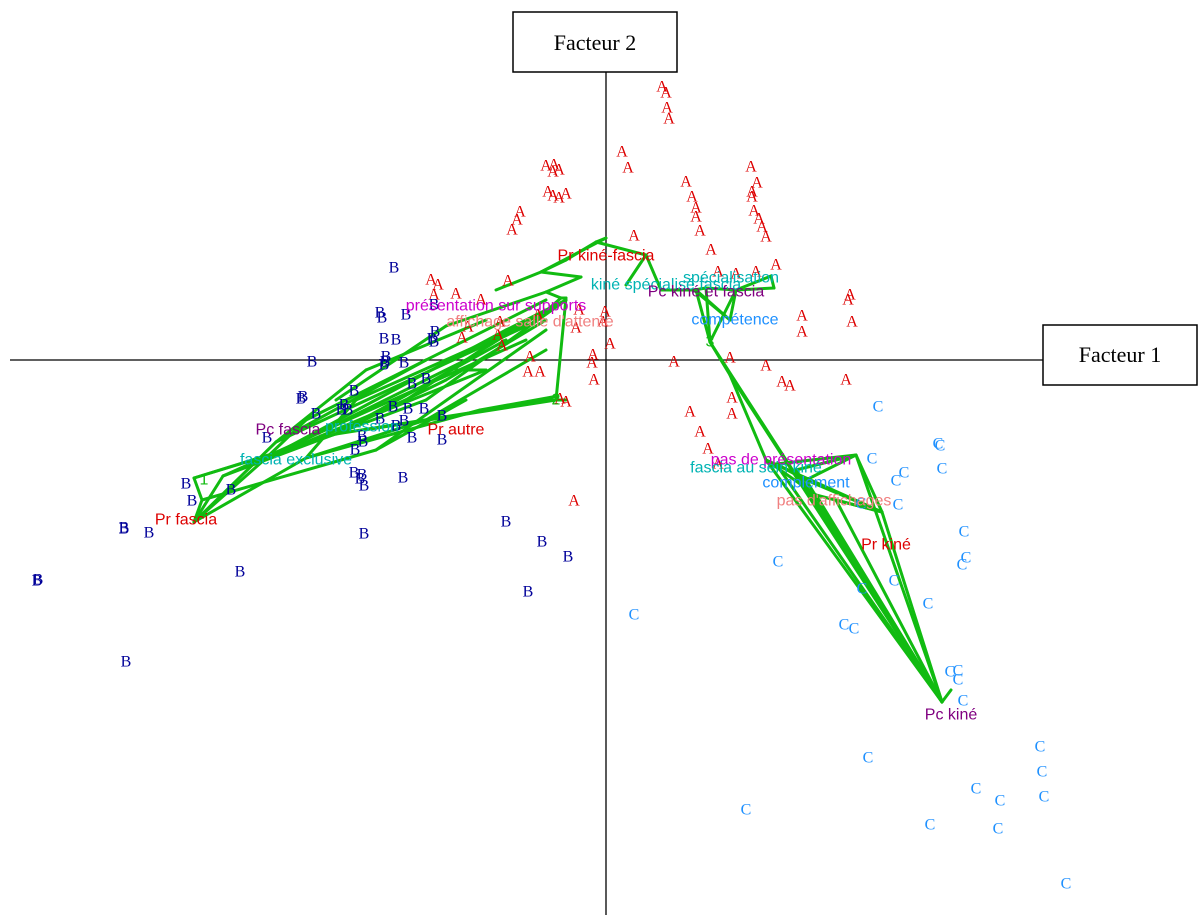 Image resolution: width=1199 pixels, height=919 pixels. Describe the element at coordinates (1120, 355) in the screenshot. I see `x-axis-label-box: Facteur 1` at that location.